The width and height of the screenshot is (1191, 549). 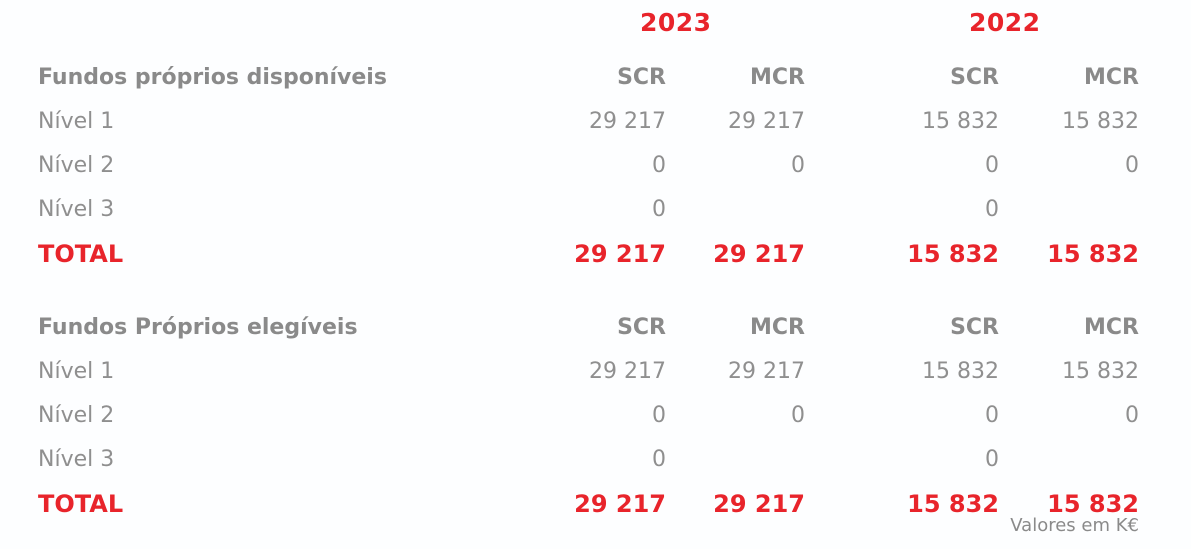 What do you see at coordinates (212, 77) in the screenshot?
I see `section-title: Fundos próprios disponíveis` at bounding box center [212, 77].